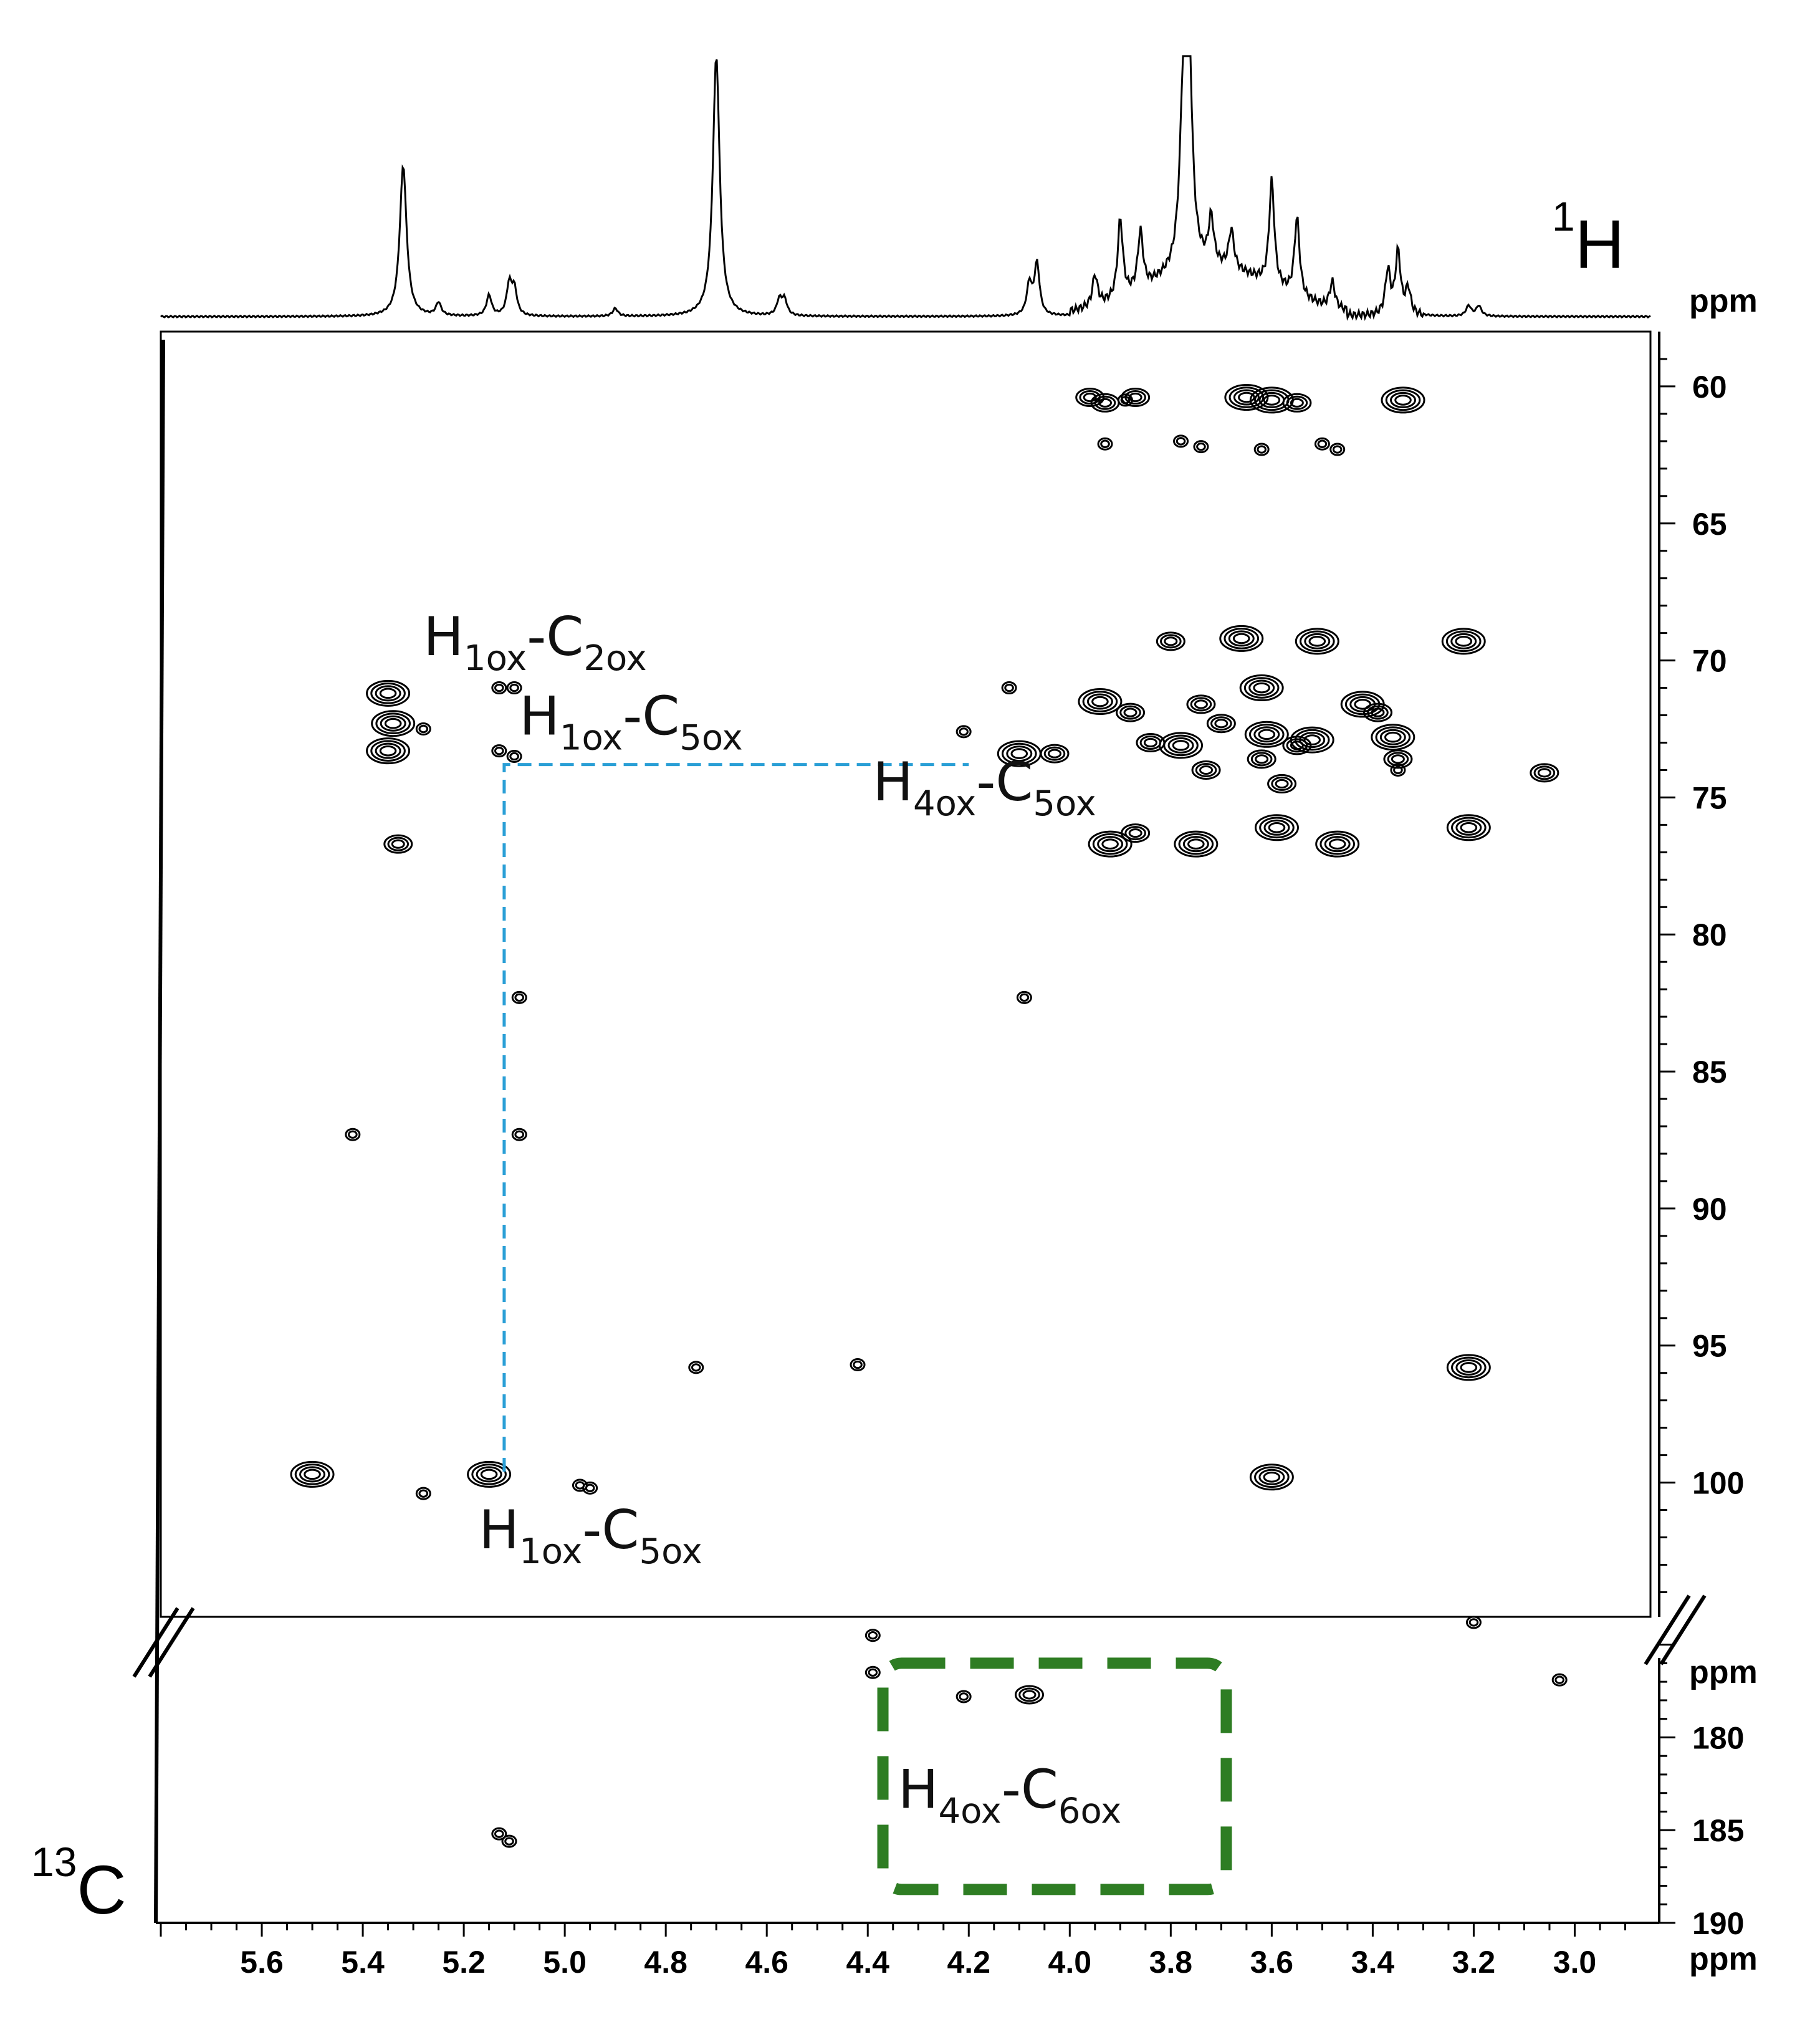 The height and width of the screenshot is (2017, 1820). I want to click on peak-annotation: H4ox-C5ox, so click(985, 787).